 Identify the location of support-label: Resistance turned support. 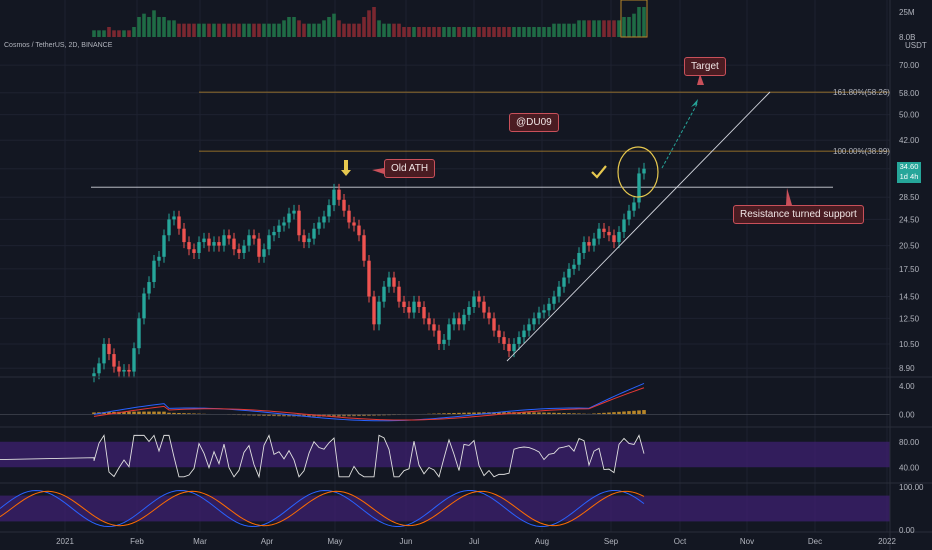
(798, 214).